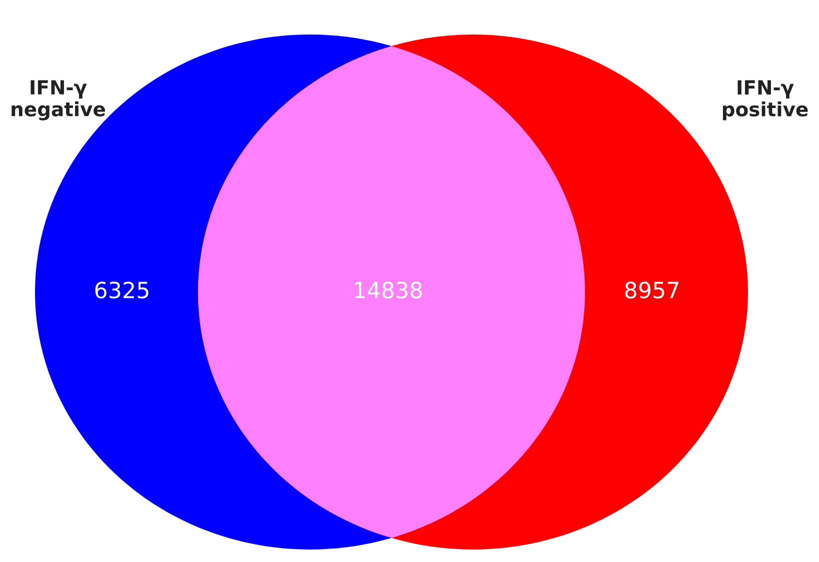 The image size is (819, 562). Describe the element at coordinates (388, 290) in the screenshot. I see `data-label: 14838` at that location.